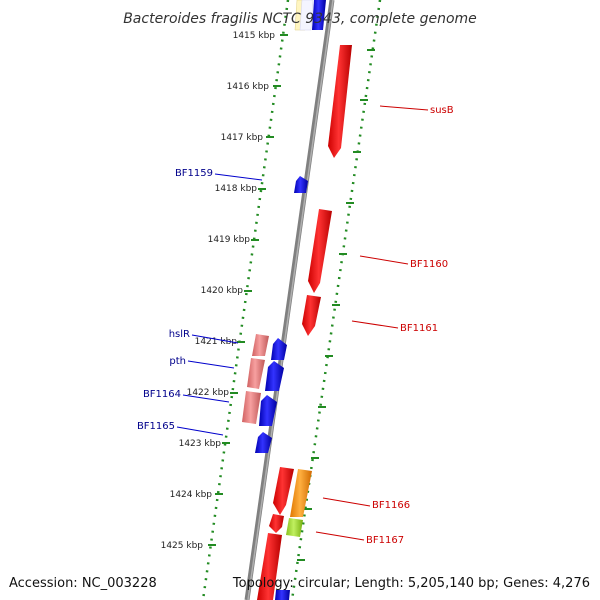 The width and height of the screenshot is (600, 600). What do you see at coordinates (311, 315) in the screenshot?
I see `gene-BF1161` at bounding box center [311, 315].